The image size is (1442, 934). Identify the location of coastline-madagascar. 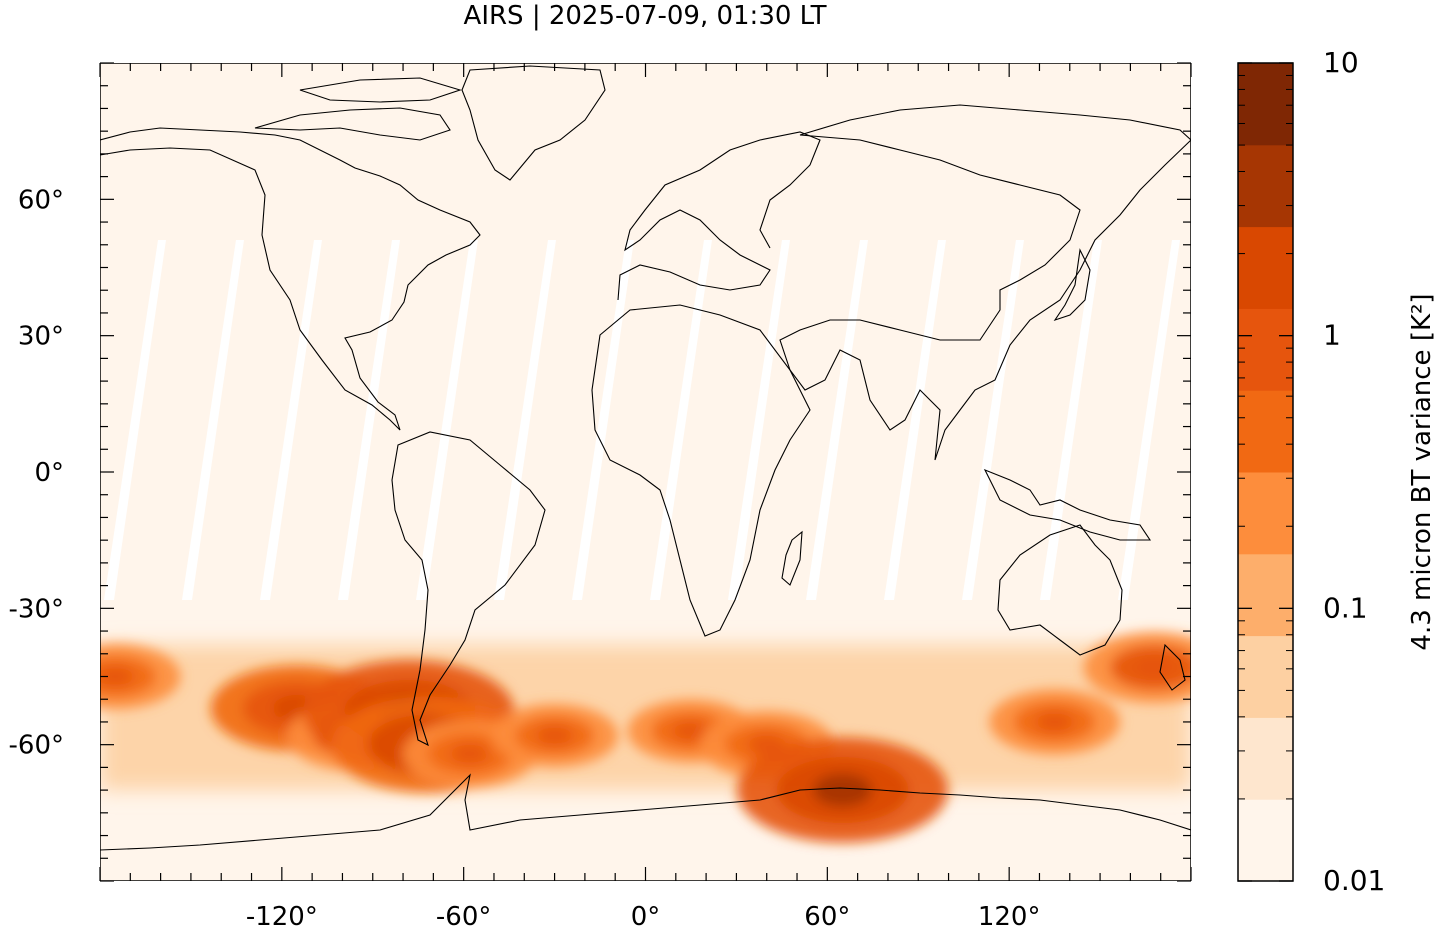
(792, 558).